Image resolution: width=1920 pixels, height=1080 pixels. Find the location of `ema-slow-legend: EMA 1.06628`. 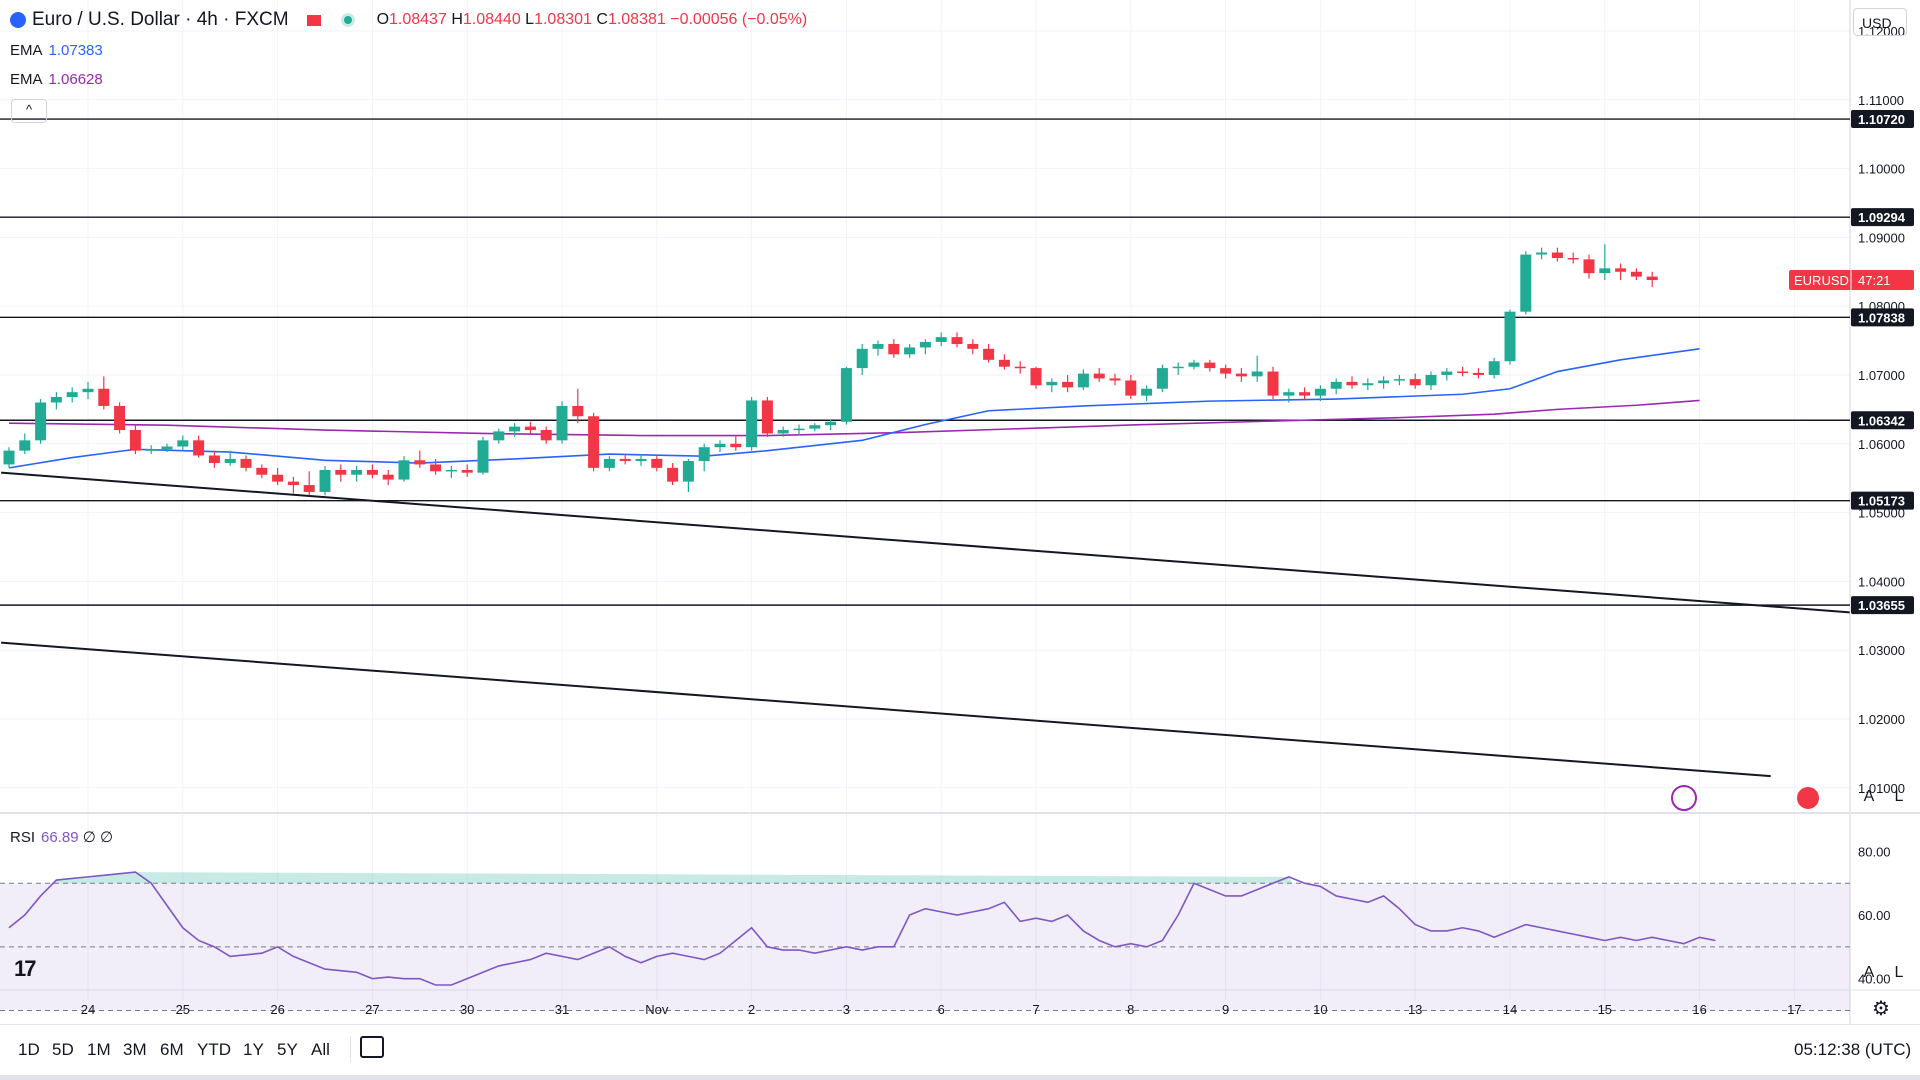

ema-slow-legend: EMA 1.06628 is located at coordinates (56, 79).